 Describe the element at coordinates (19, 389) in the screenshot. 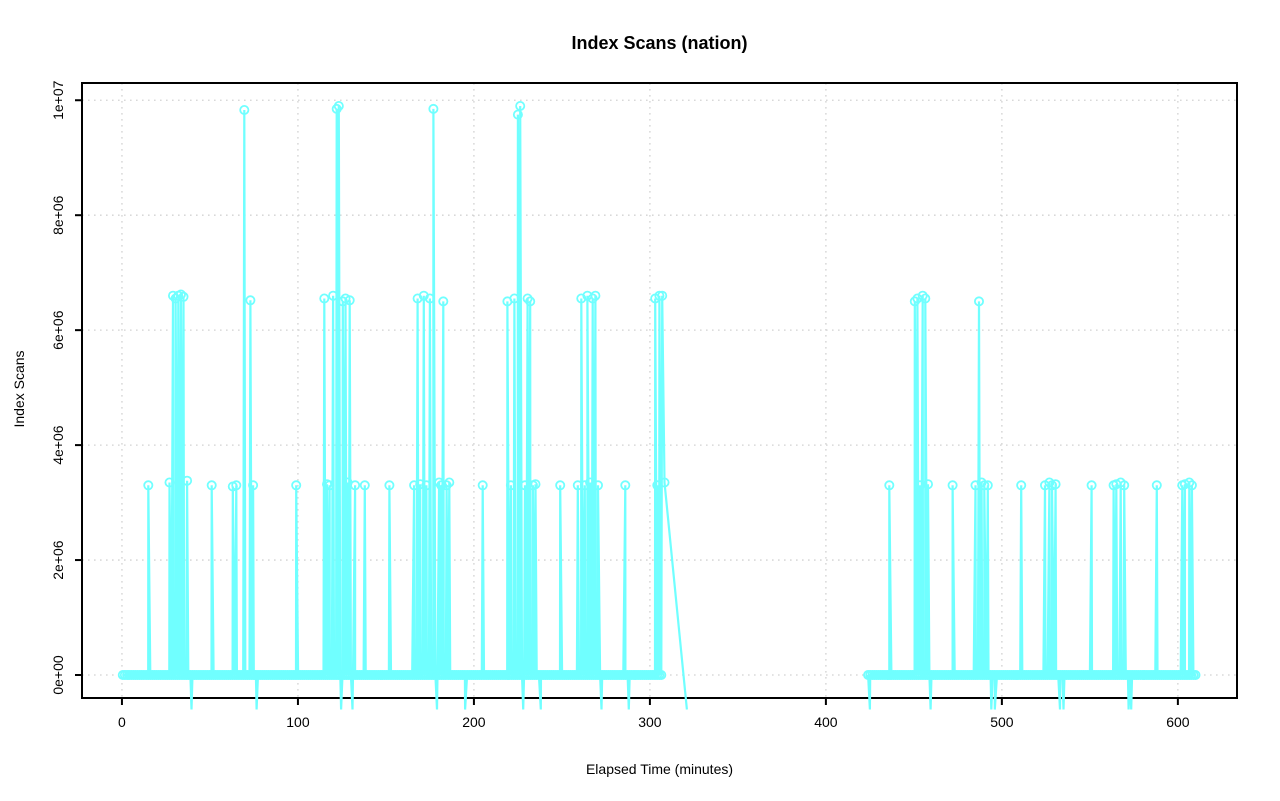

I see `y-axis-label: Index Scans` at that location.